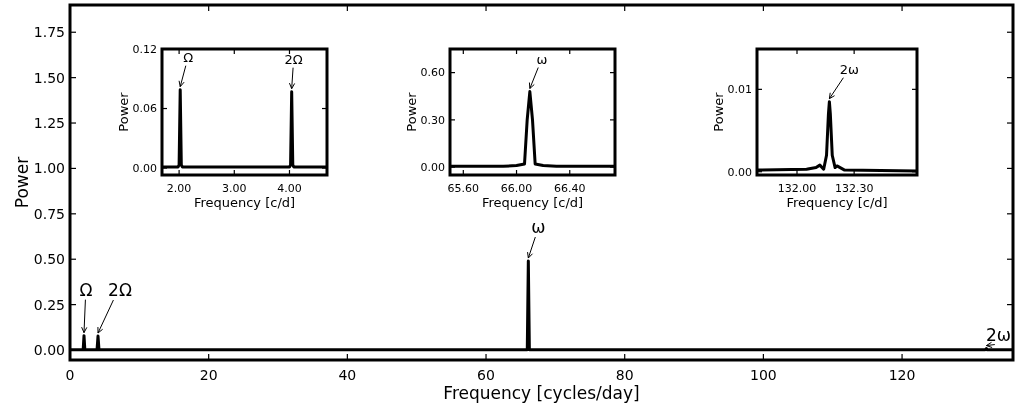 This screenshot has width=1016, height=410. I want to click on x-tick-label: 65.60, so click(463, 188).